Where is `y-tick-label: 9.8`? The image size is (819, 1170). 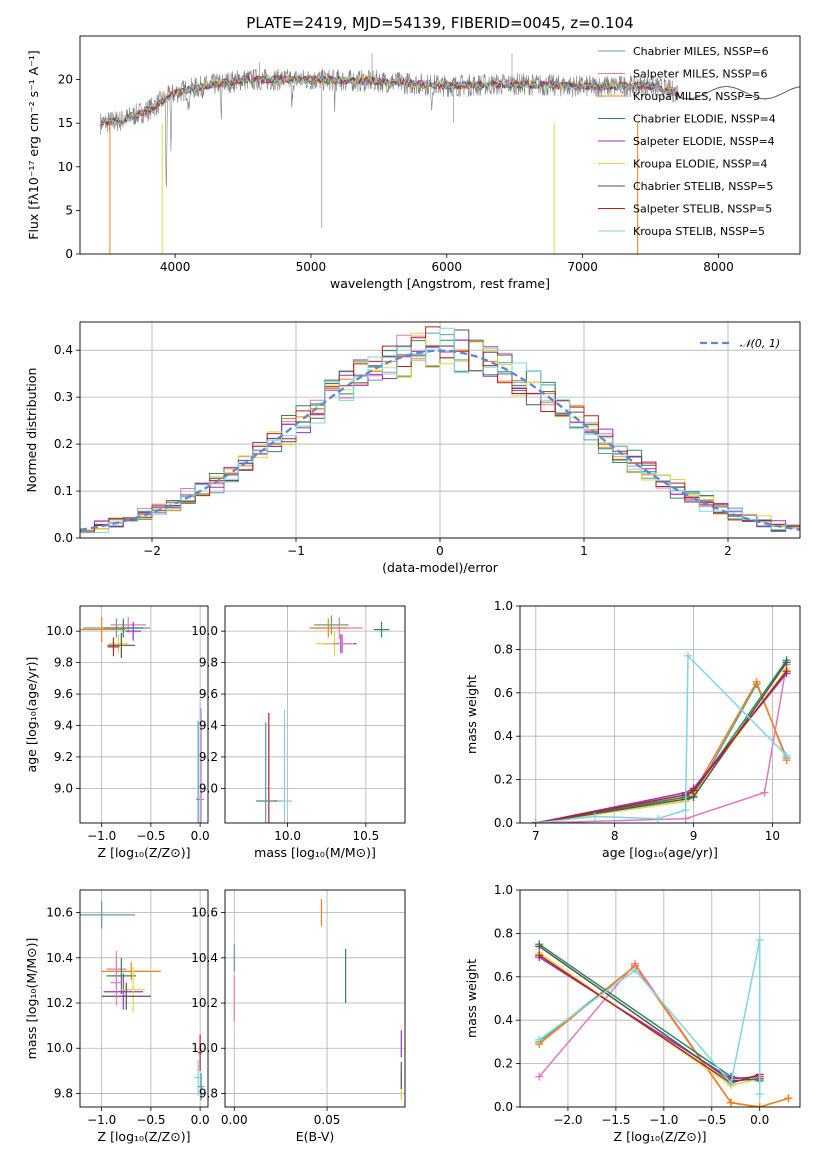
y-tick-label: 9.8 is located at coordinates (208, 663).